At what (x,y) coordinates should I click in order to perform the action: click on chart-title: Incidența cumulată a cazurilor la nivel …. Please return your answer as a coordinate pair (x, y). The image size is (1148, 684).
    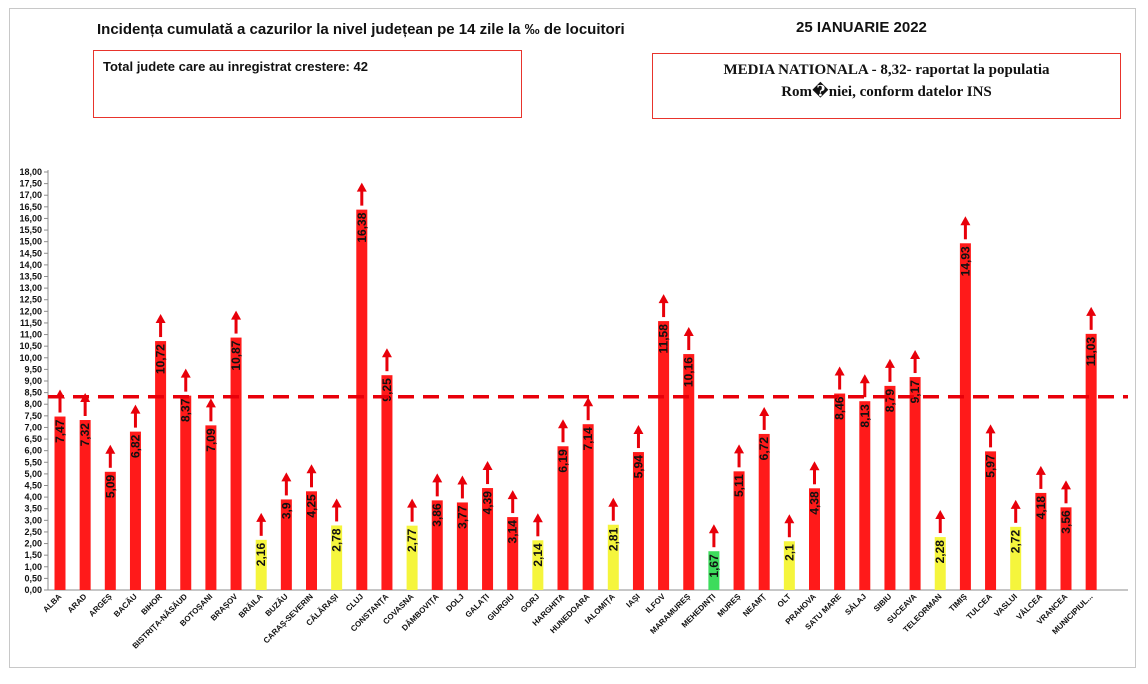
    Looking at the image, I should click on (361, 29).